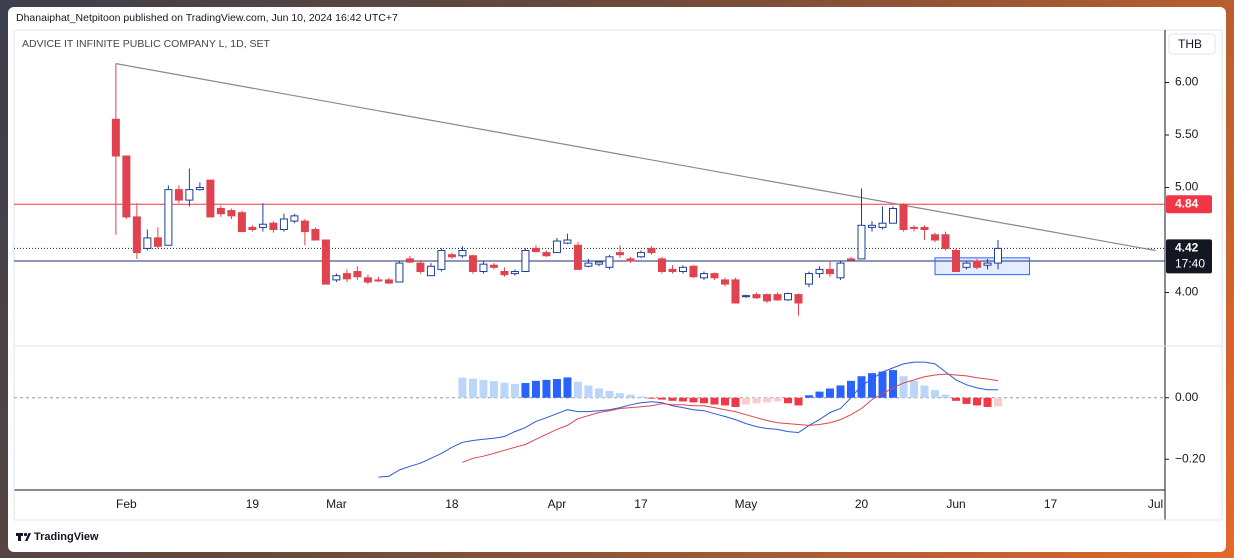 Image resolution: width=1234 pixels, height=558 pixels. What do you see at coordinates (23, 536) in the screenshot?
I see `logo` at bounding box center [23, 536].